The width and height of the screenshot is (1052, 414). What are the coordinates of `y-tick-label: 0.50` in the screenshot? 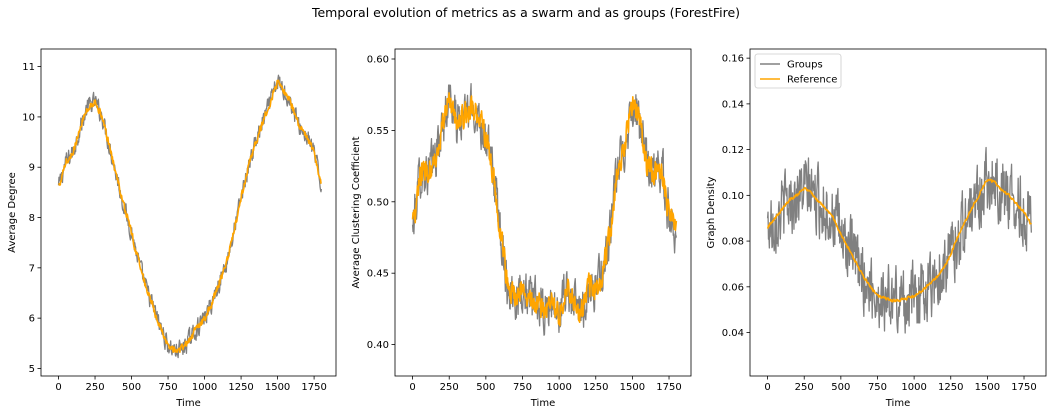 It's located at (378, 202).